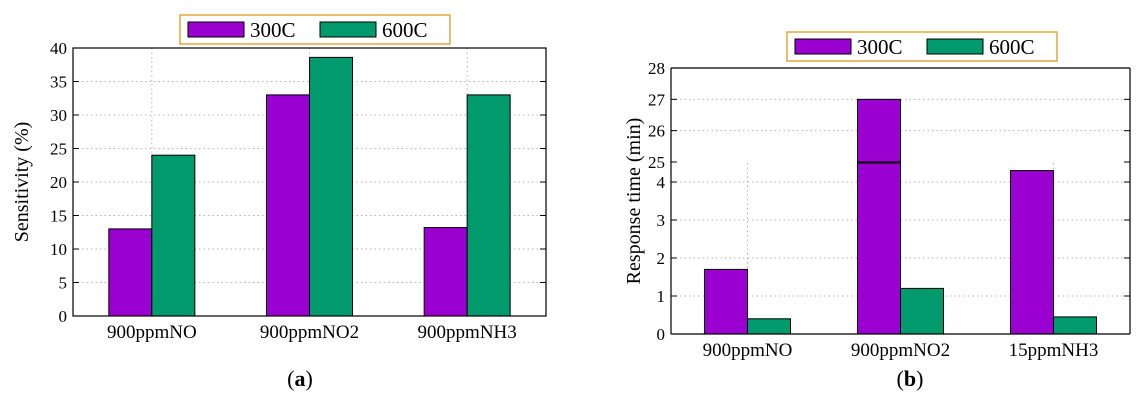 This screenshot has width=1146, height=403. I want to click on tick-label-y-lower: 2, so click(661, 258).